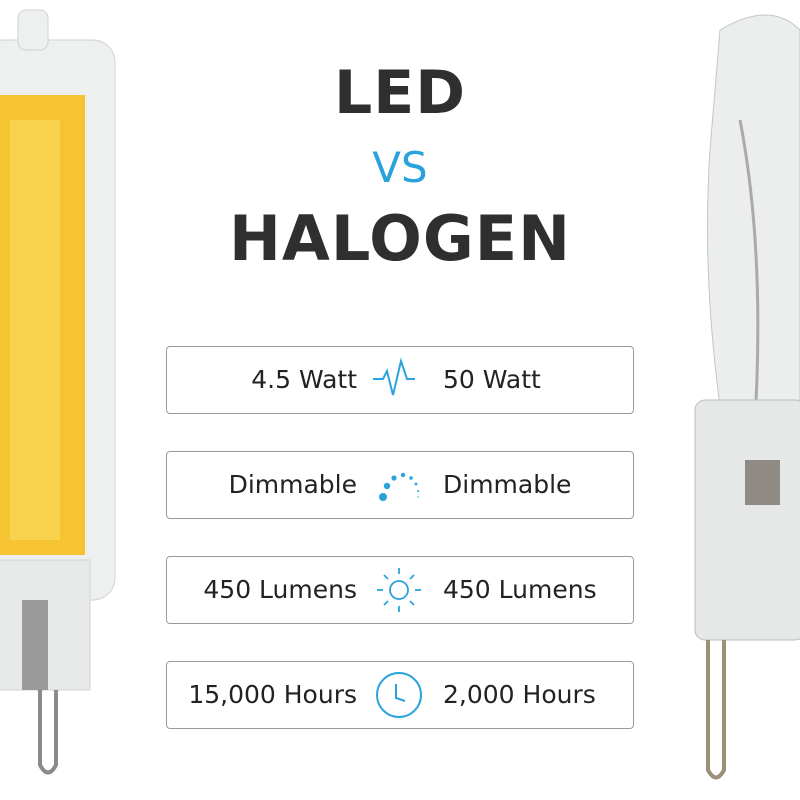 The height and width of the screenshot is (800, 800). I want to click on led-value: 15,000 Hours, so click(272, 694).